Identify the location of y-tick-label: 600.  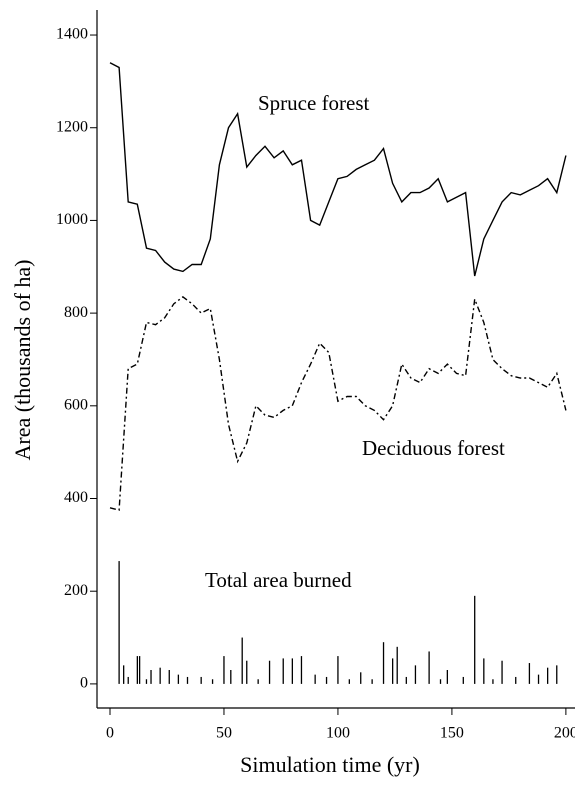
(76, 404).